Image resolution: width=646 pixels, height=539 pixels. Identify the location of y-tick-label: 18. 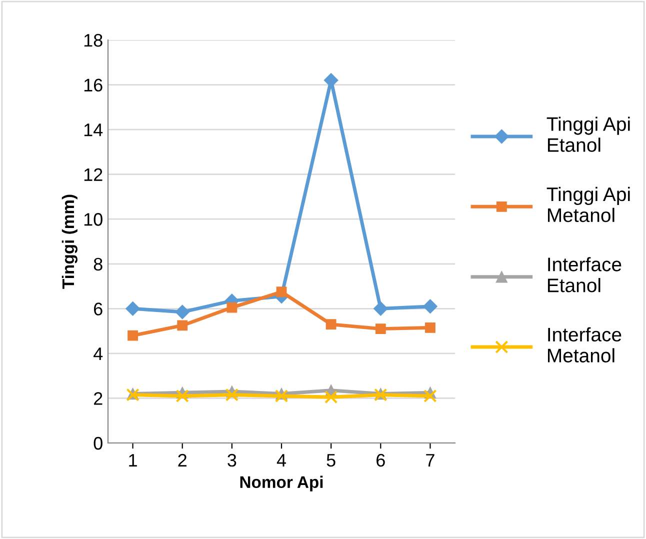
(93, 40).